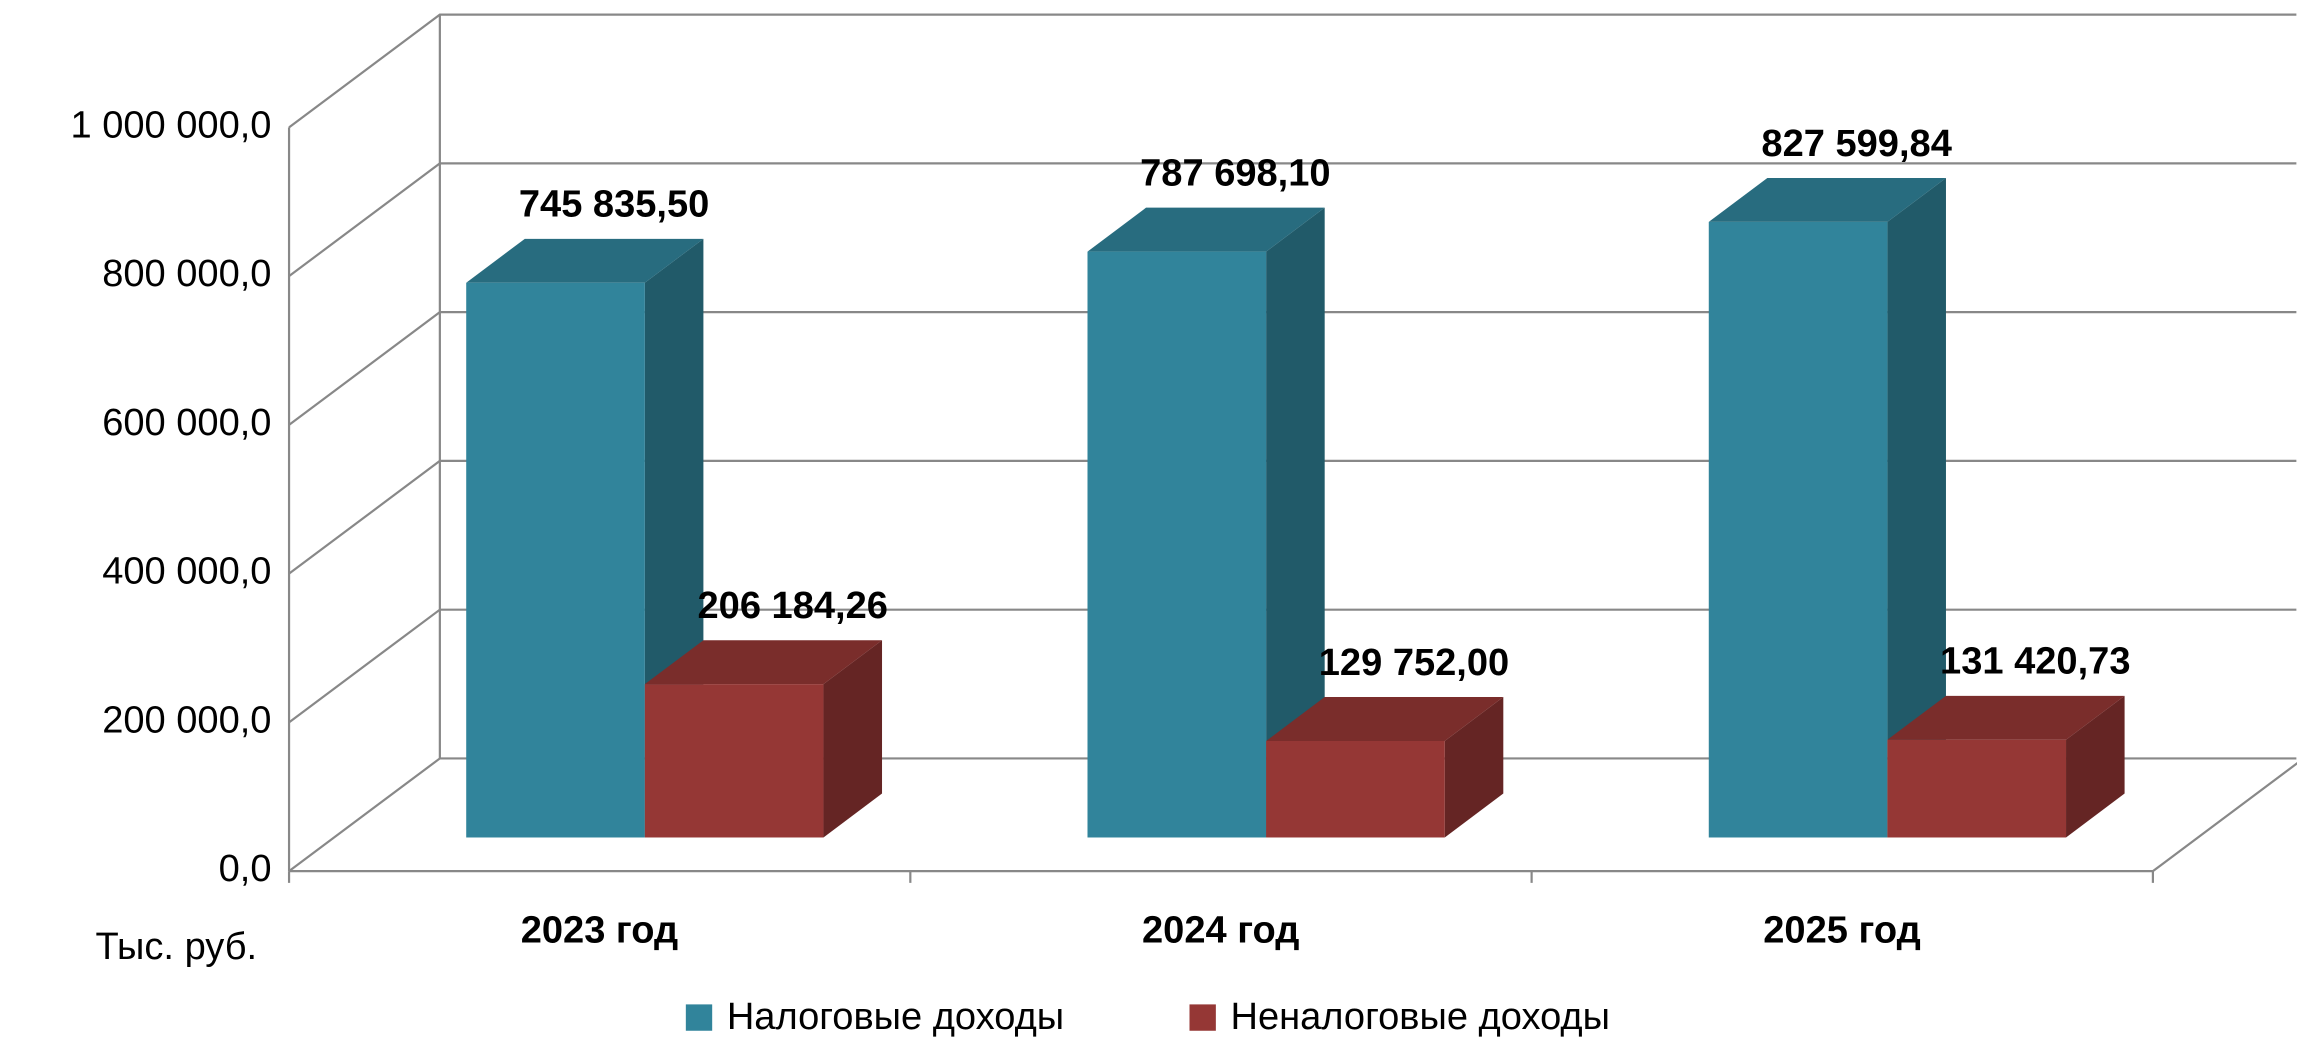  Describe the element at coordinates (186, 423) in the screenshot. I see `y-tick-label: 600 000,0` at that location.